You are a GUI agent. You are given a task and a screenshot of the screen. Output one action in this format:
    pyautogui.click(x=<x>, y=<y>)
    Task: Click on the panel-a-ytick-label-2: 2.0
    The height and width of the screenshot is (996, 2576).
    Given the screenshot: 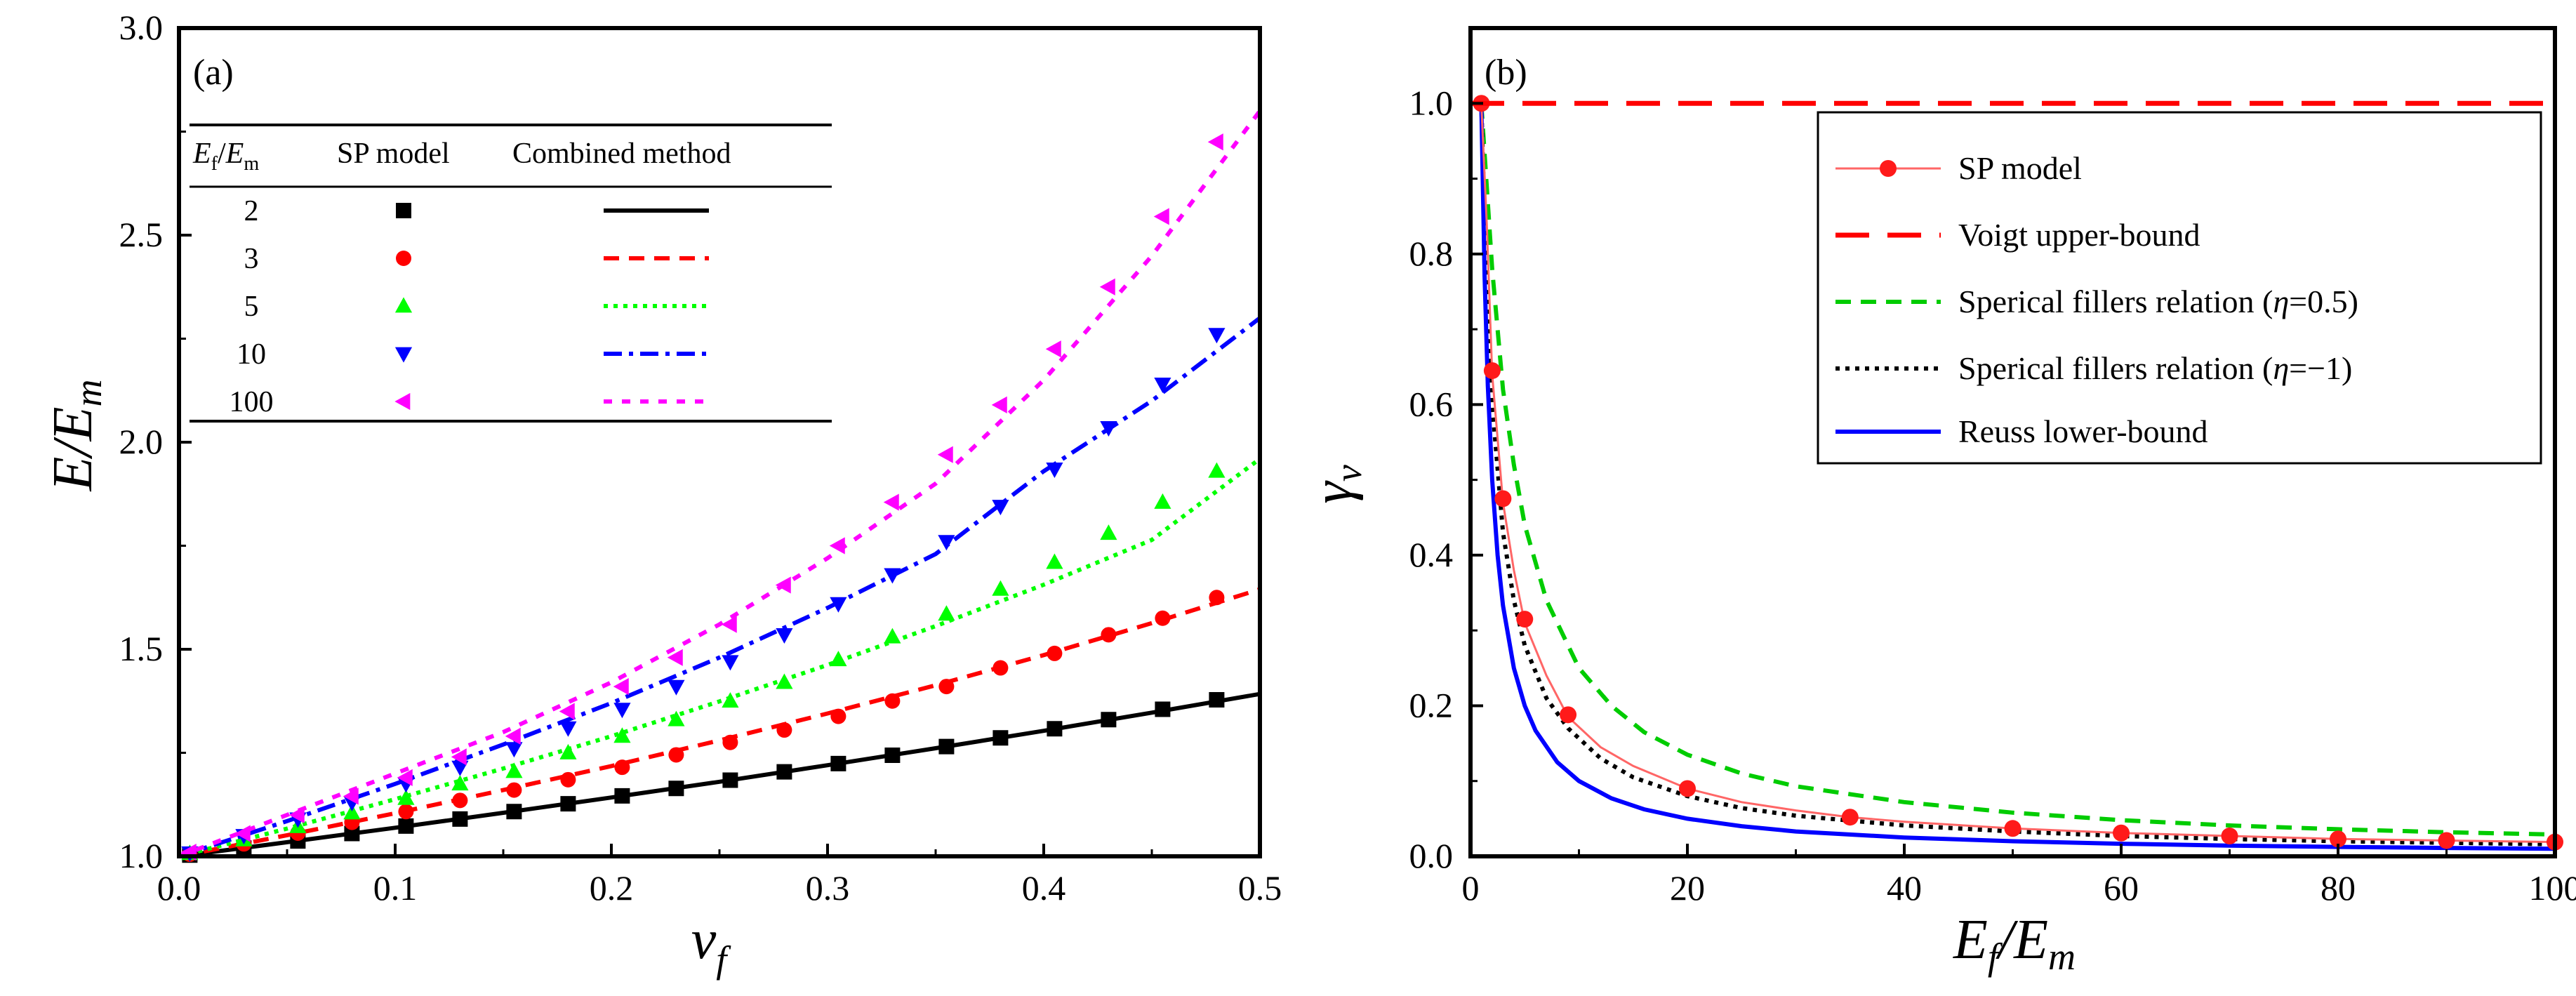 What is the action you would take?
    pyautogui.click(x=142, y=441)
    